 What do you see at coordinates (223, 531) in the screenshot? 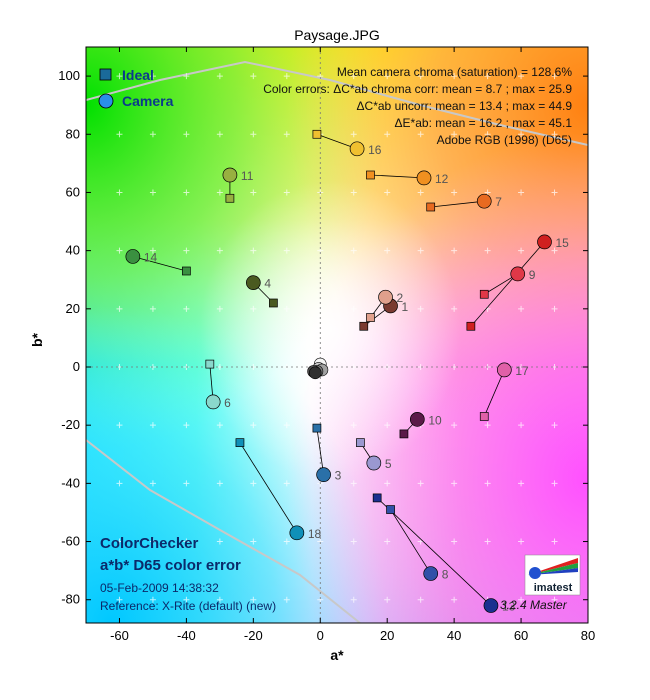
I see `gamut-boundary-bottom` at bounding box center [223, 531].